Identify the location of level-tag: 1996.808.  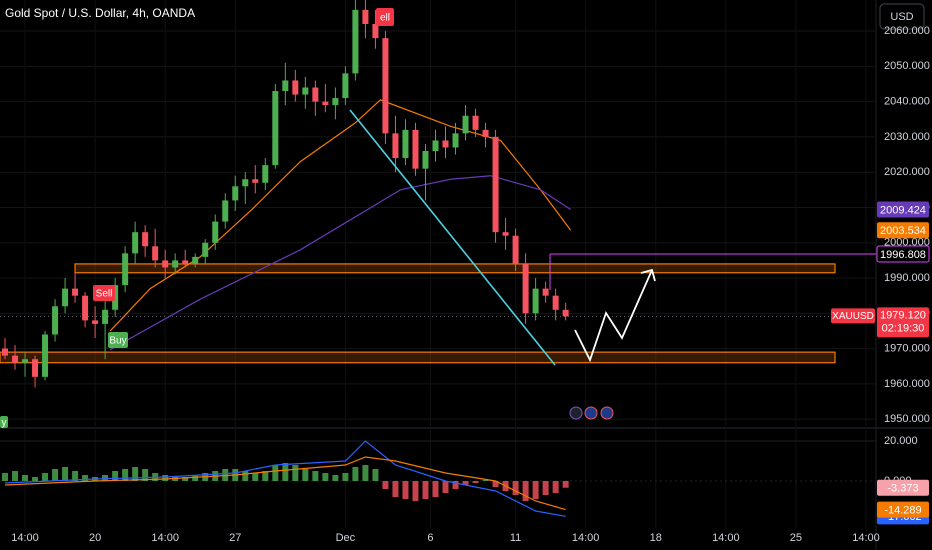
(903, 255).